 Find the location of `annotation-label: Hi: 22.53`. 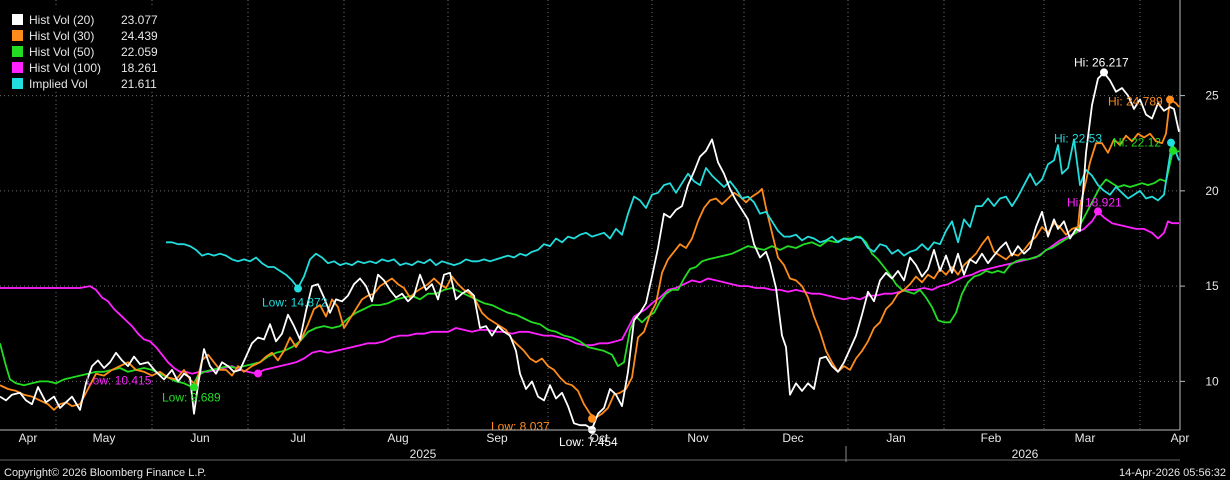

annotation-label: Hi: 22.53 is located at coordinates (1078, 139).